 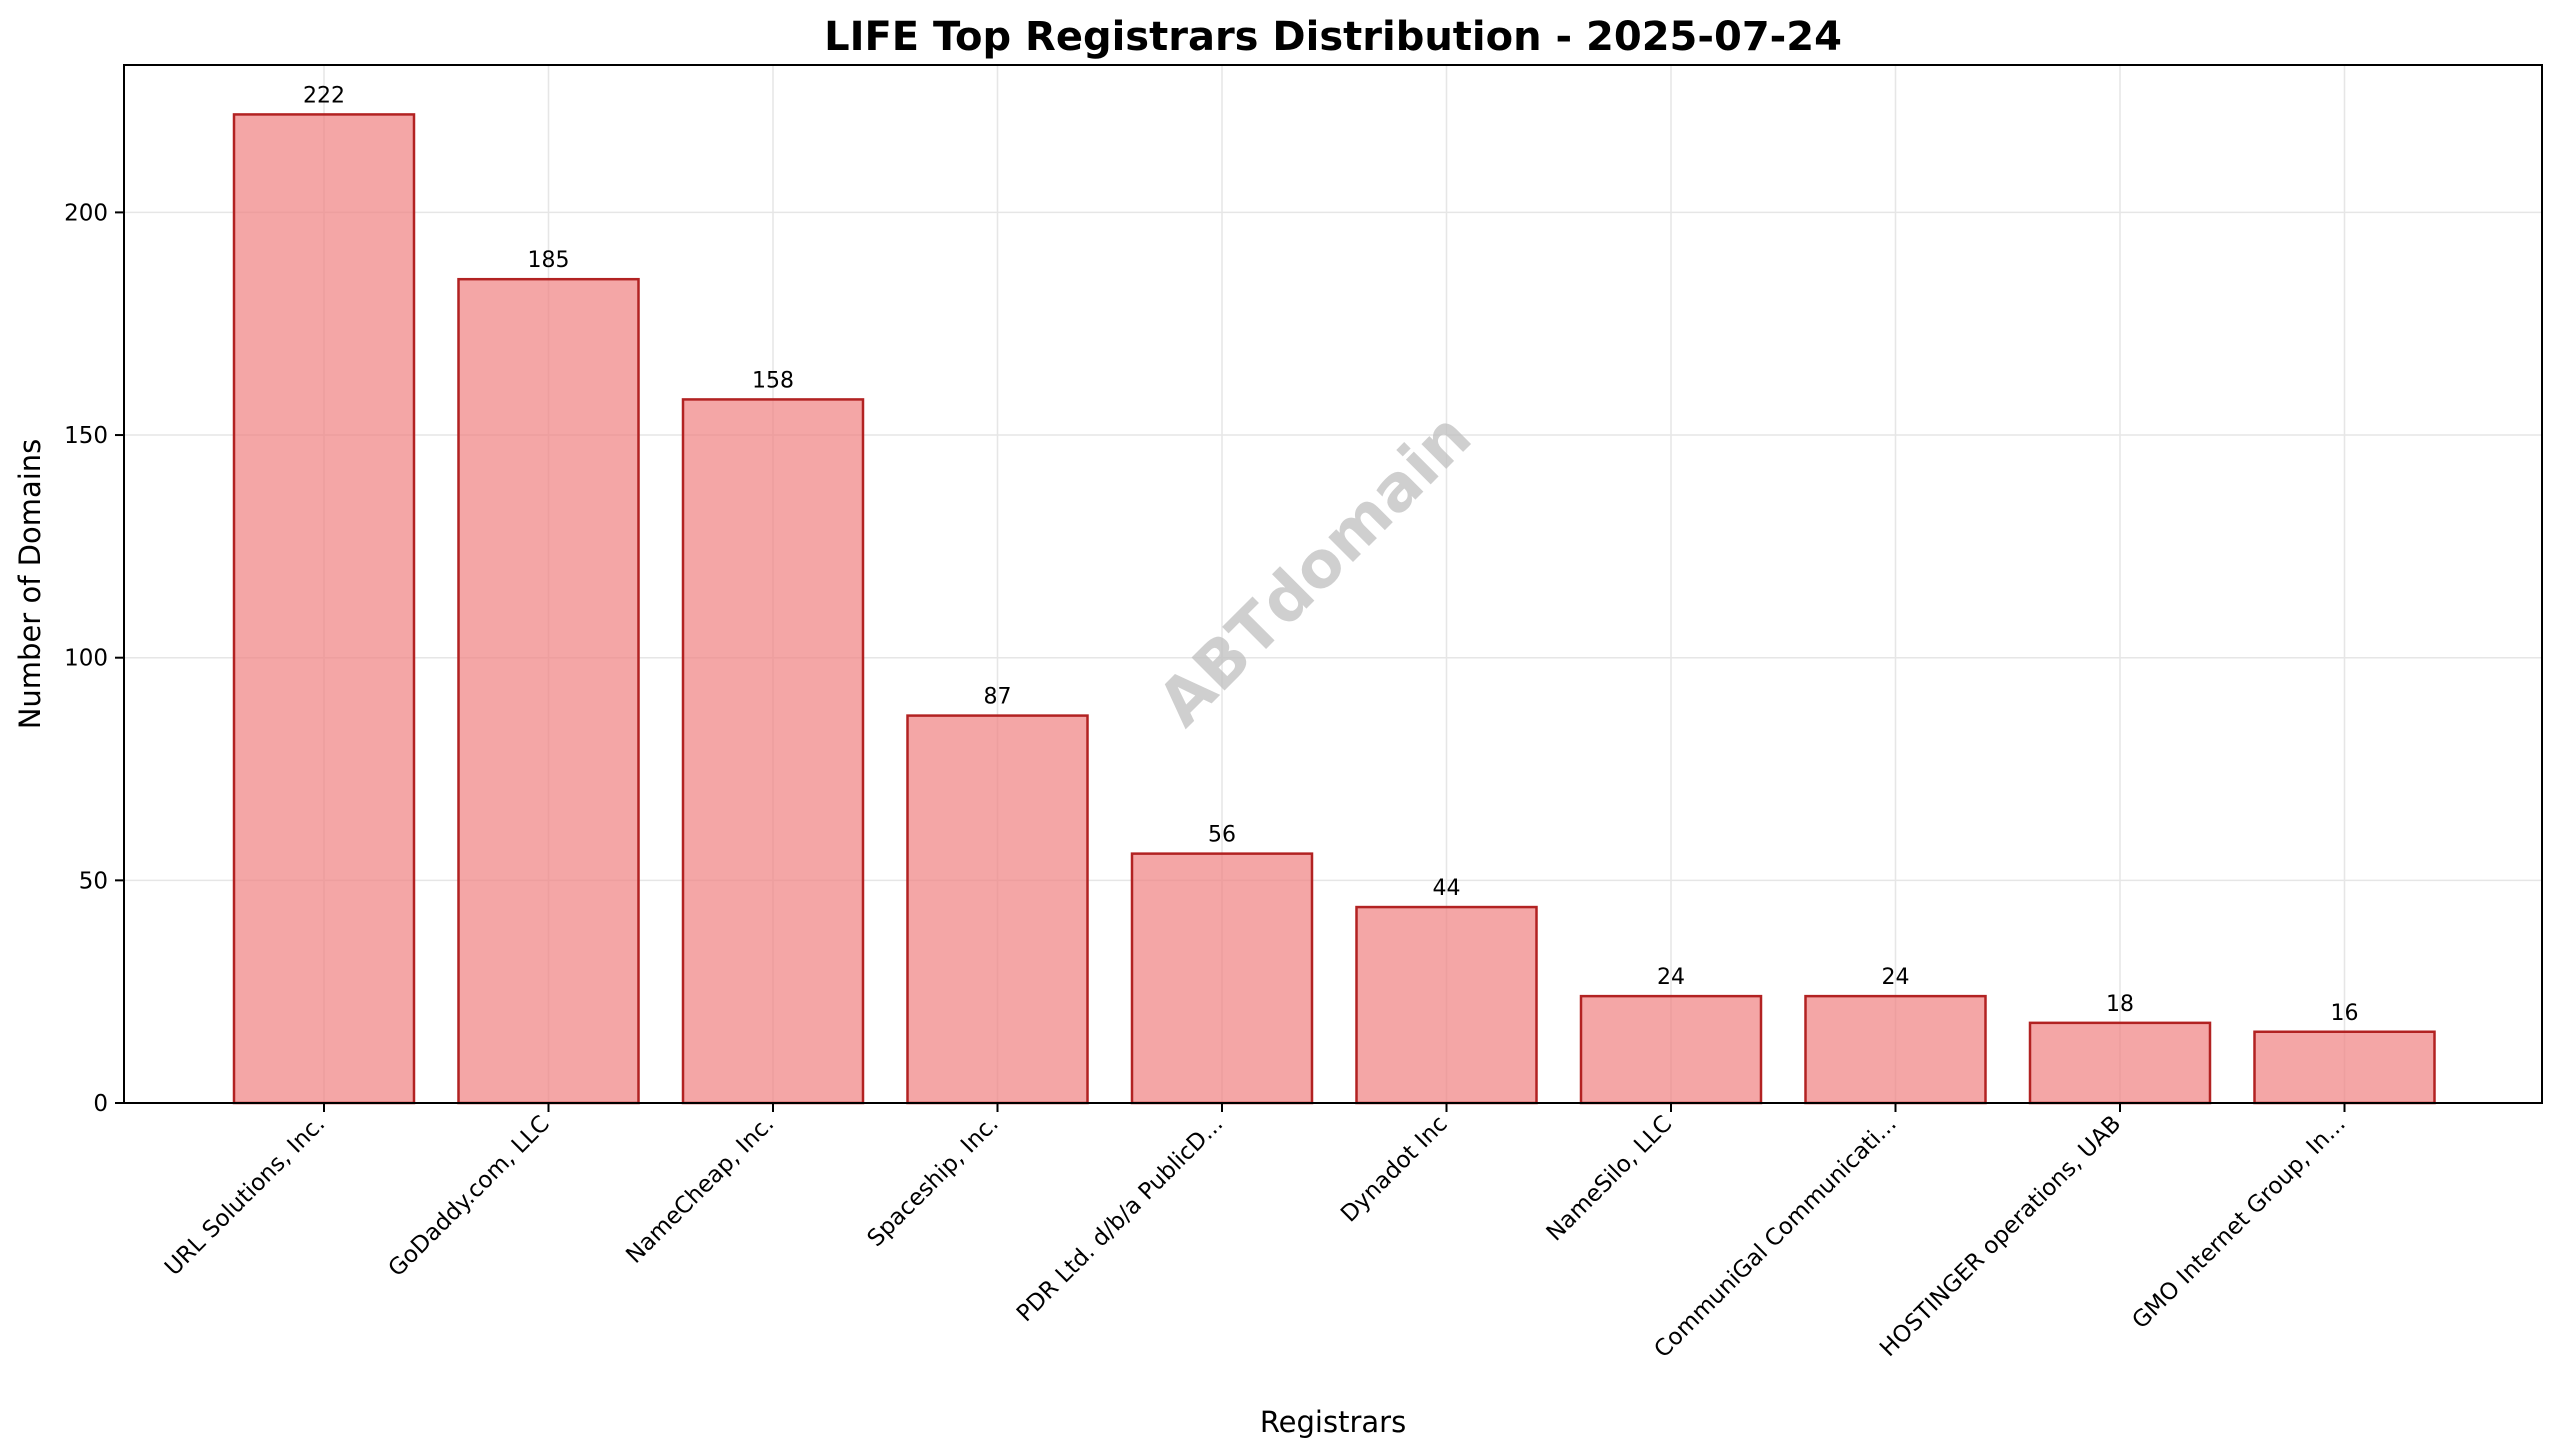 What do you see at coordinates (100, 1104) in the screenshot?
I see `y-tick-label: 0` at bounding box center [100, 1104].